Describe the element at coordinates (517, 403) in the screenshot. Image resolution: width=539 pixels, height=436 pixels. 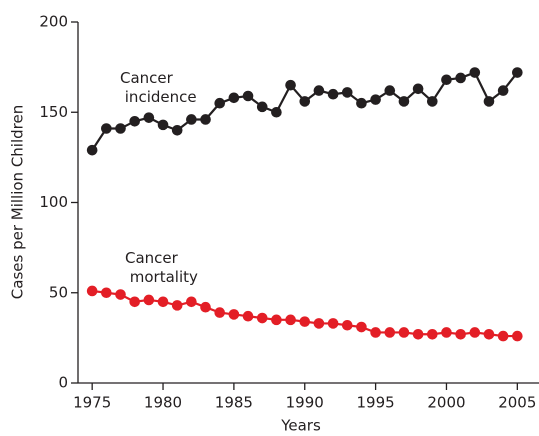
I see `x-tick-label: 2005` at that location.